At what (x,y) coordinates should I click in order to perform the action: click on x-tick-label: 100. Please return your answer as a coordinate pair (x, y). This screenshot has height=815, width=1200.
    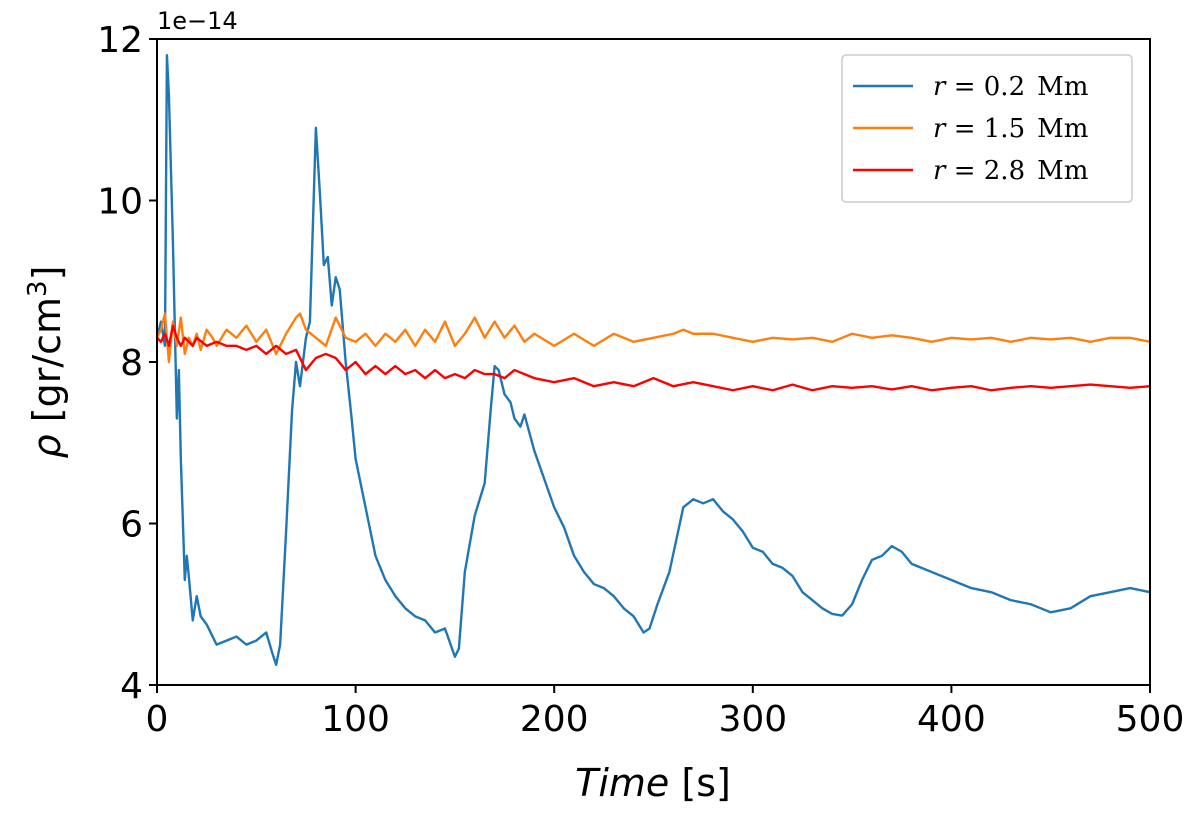
    Looking at the image, I should click on (355, 719).